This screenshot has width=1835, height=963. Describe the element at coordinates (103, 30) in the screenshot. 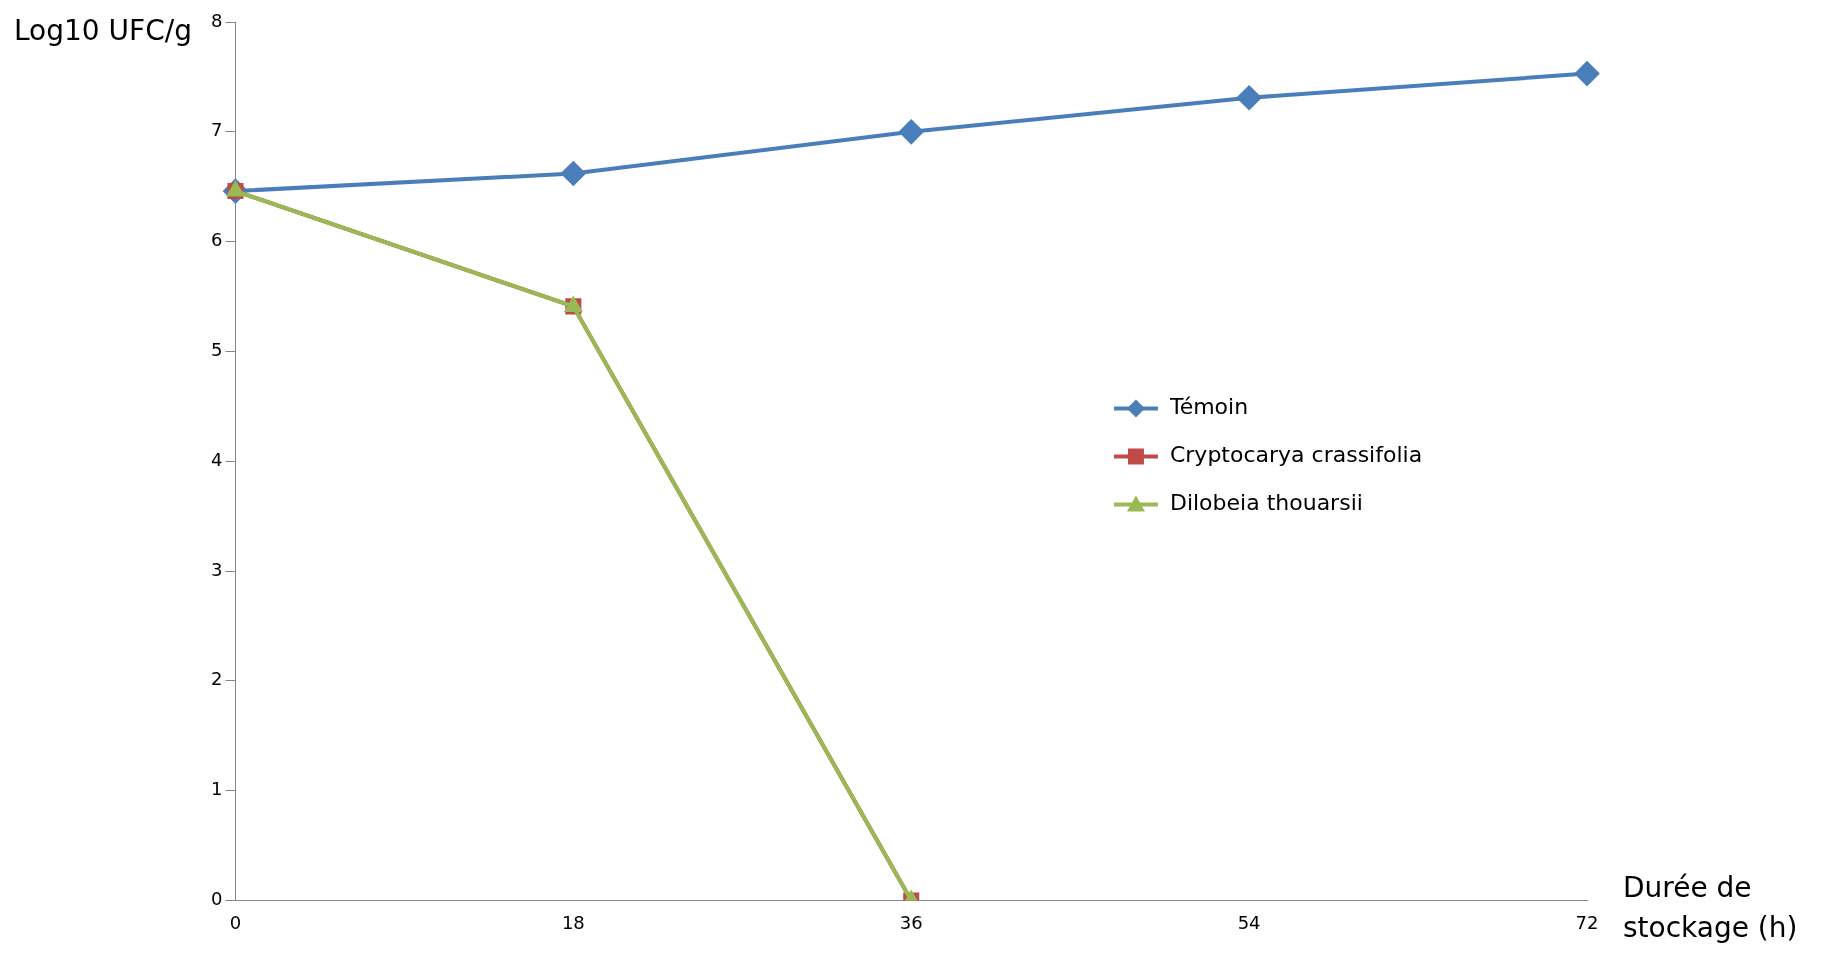

I see `y-axis-title: Log10 UFC/g` at that location.